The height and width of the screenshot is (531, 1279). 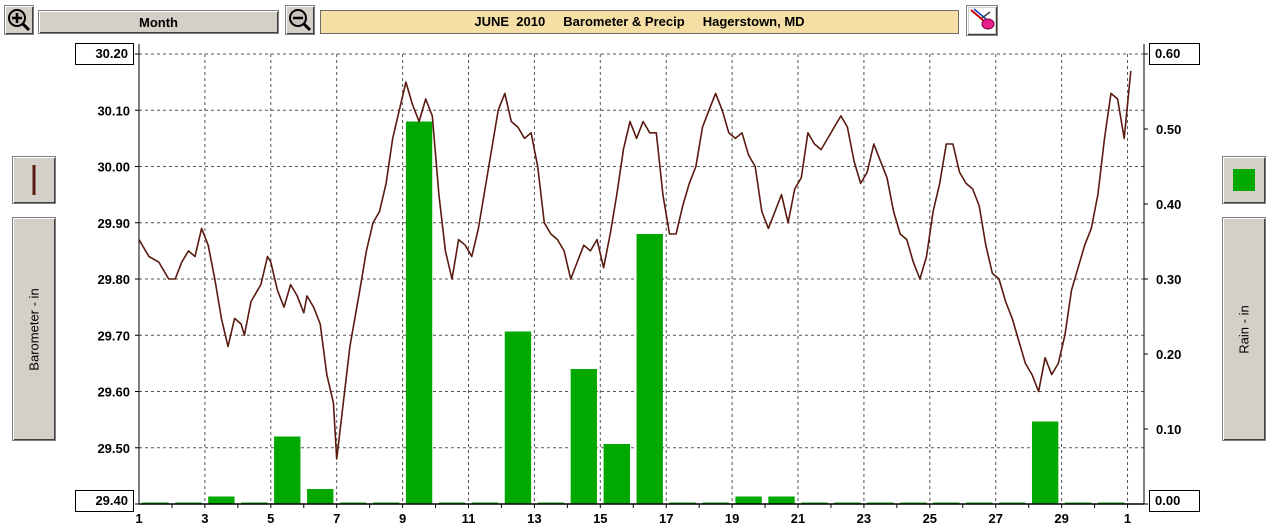 What do you see at coordinates (113, 110) in the screenshot?
I see `left-tick-label: 30.10` at bounding box center [113, 110].